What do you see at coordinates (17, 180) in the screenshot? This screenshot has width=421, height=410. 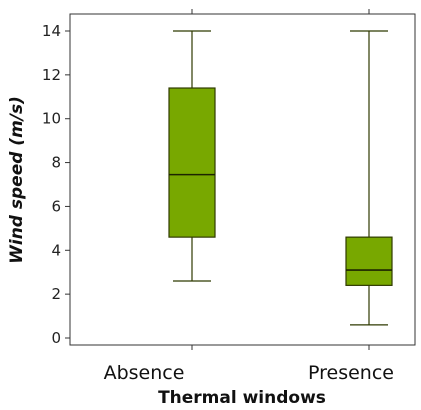 I see `y-axis-title: Wind speed (m/s)` at bounding box center [17, 180].